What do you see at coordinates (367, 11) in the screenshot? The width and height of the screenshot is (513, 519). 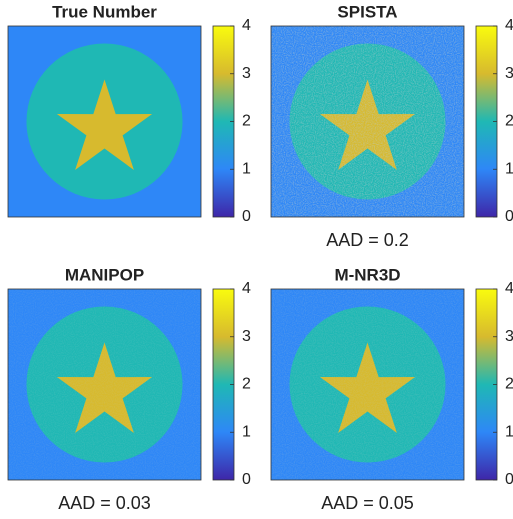 I see `panel-title: SPISTA` at bounding box center [367, 11].